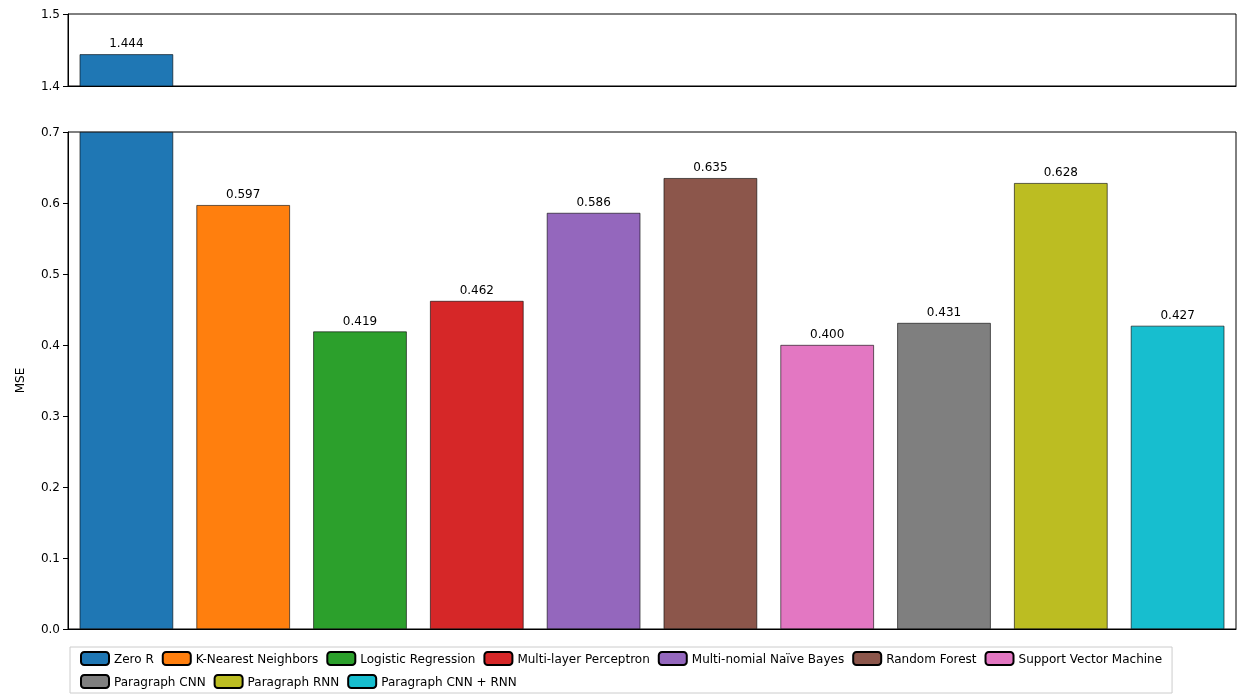  Describe the element at coordinates (50, 345) in the screenshot. I see `y-tick-label: 0.4` at that location.